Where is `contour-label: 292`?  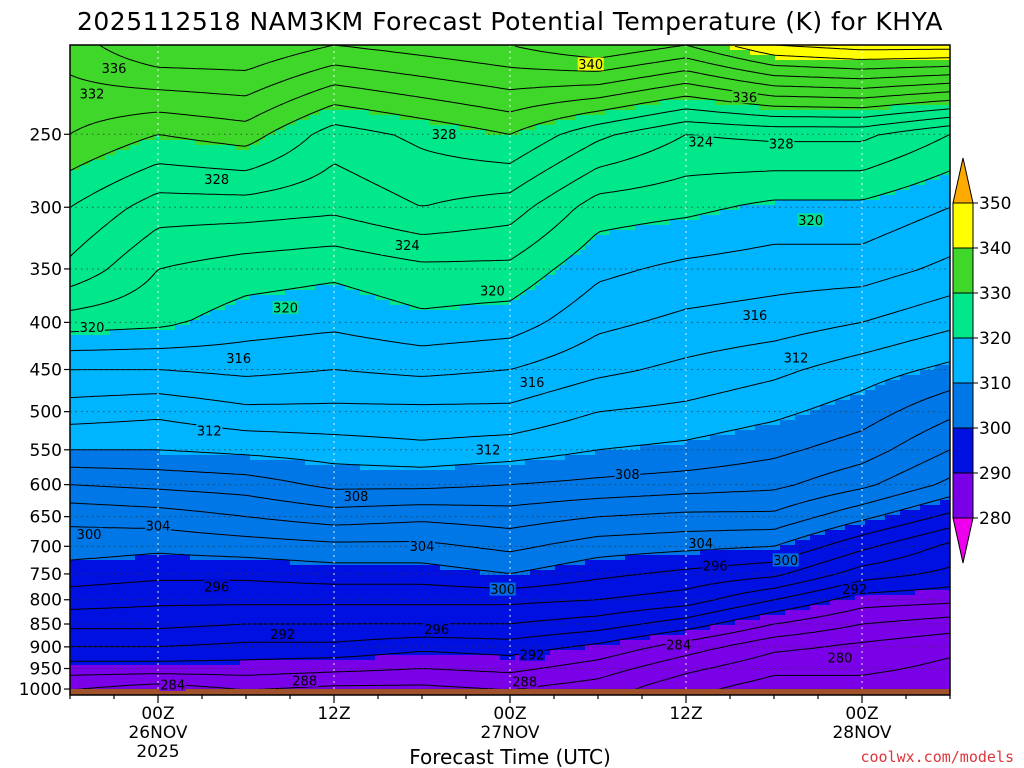 contour-label: 292 is located at coordinates (854, 590).